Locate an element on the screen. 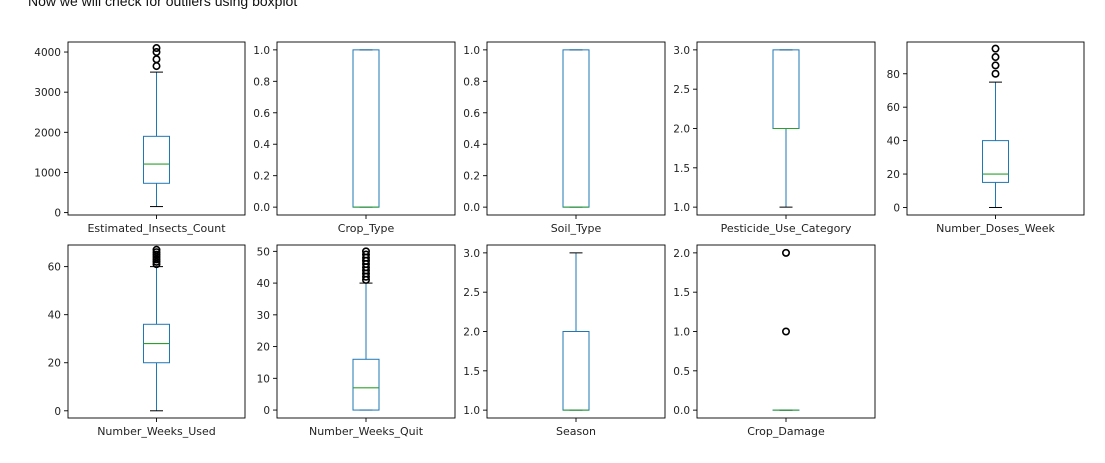  x-tick-label: Estimated_Insects_Count is located at coordinates (156, 228).